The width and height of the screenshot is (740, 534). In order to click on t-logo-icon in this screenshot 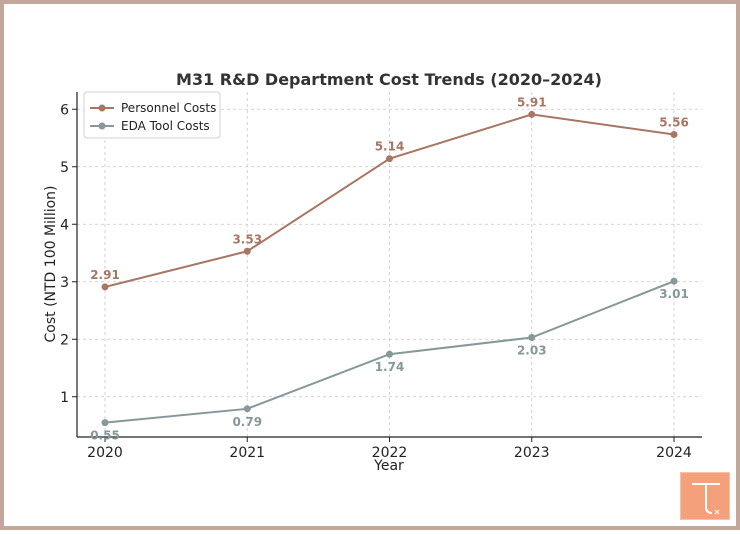, I will do `click(706, 499)`.